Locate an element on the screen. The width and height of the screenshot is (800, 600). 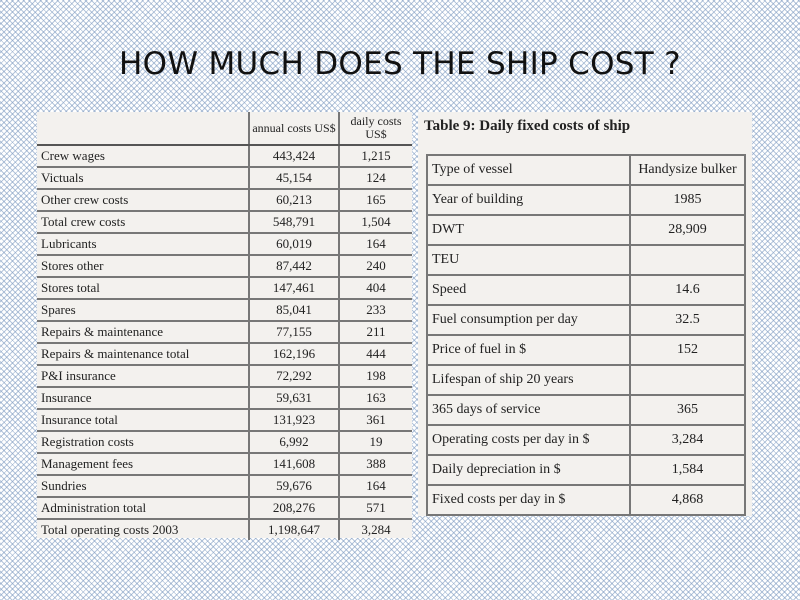
annual-cost-cell: 443,424 is located at coordinates (293, 156).